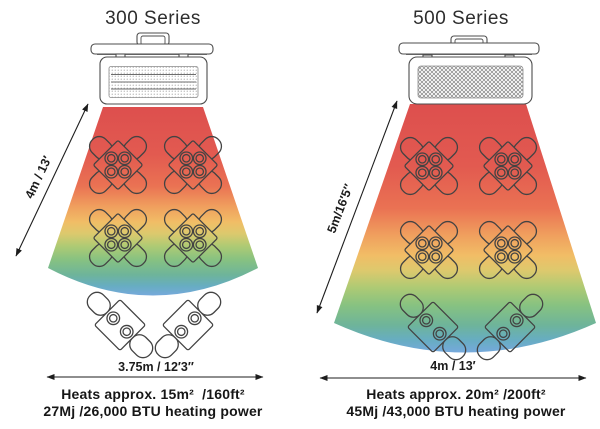 The image size is (600, 429). Describe the element at coordinates (38, 177) in the screenshot. I see `diagonal-dimension-label: 4m / 13′` at that location.